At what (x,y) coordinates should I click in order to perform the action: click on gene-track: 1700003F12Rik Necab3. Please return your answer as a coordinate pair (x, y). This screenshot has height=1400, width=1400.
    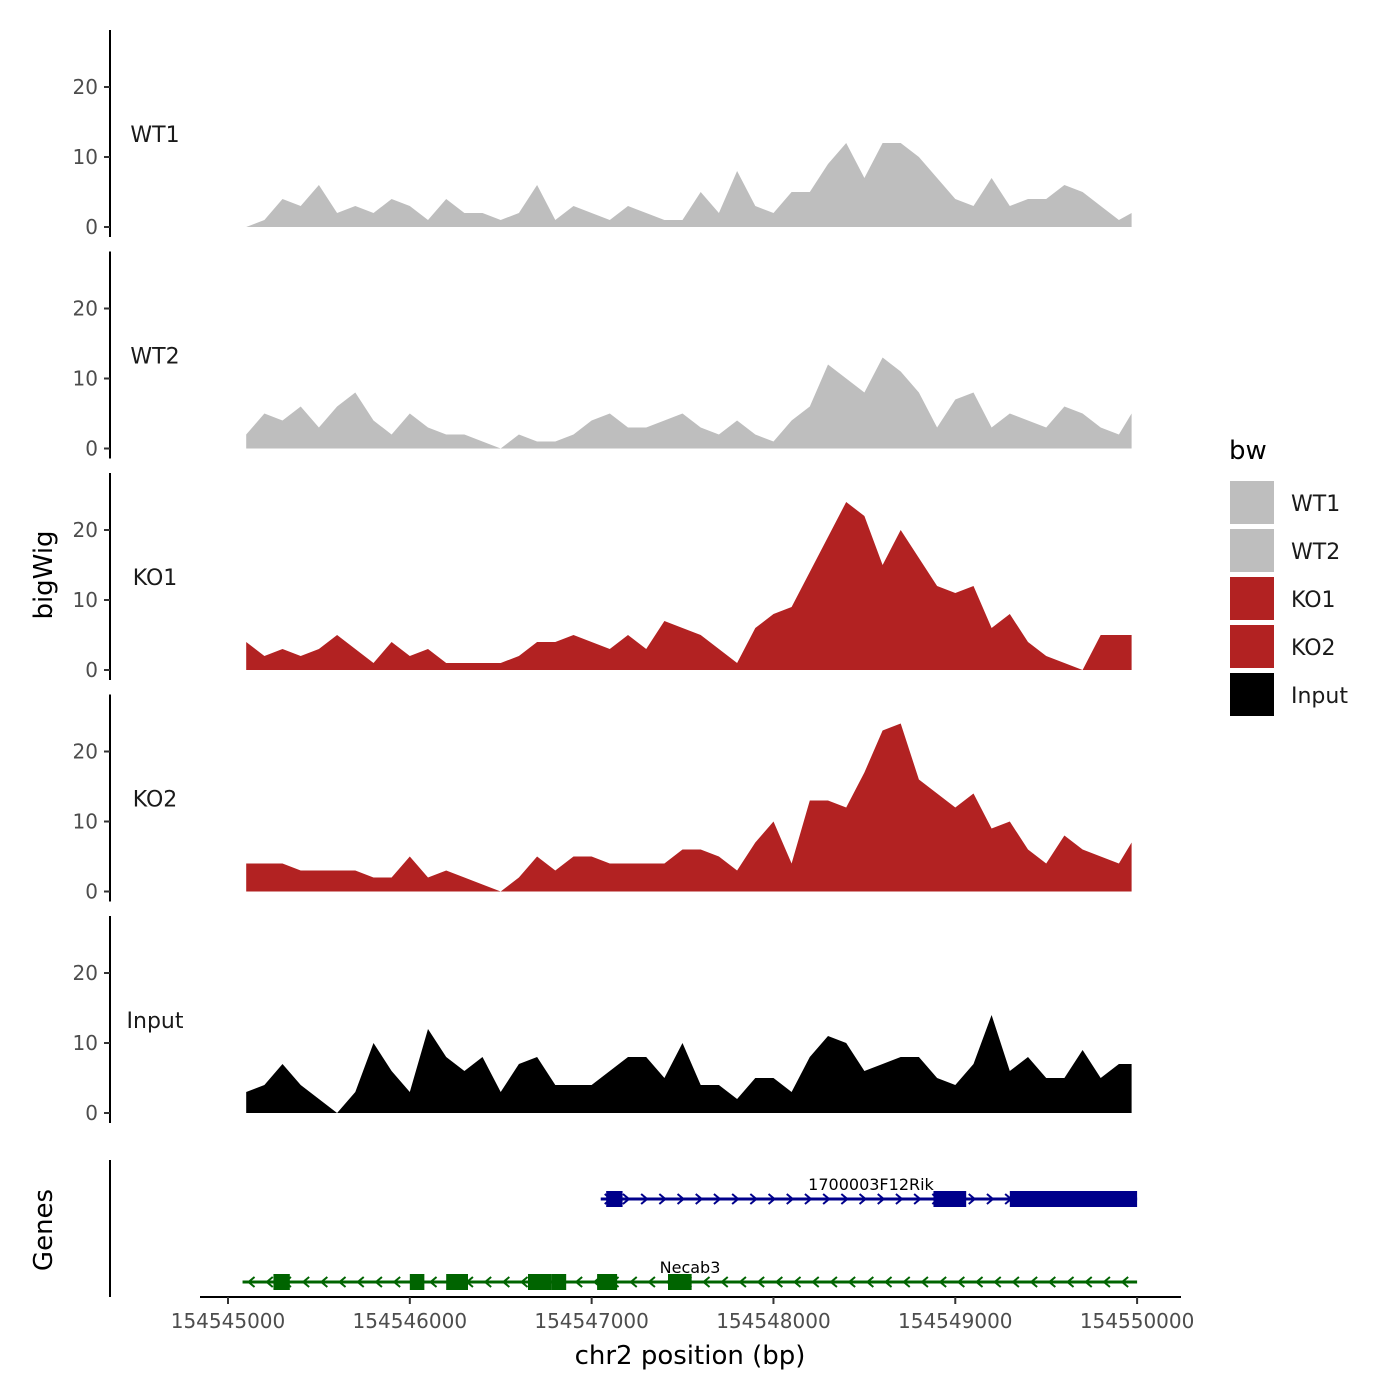
    Looking at the image, I should click on (623, 1228).